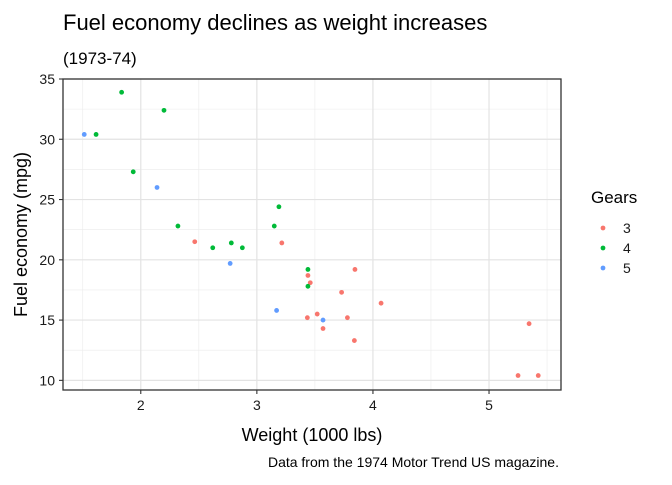 This screenshot has width=672, height=485. I want to click on x-tick-label: 5, so click(489, 405).